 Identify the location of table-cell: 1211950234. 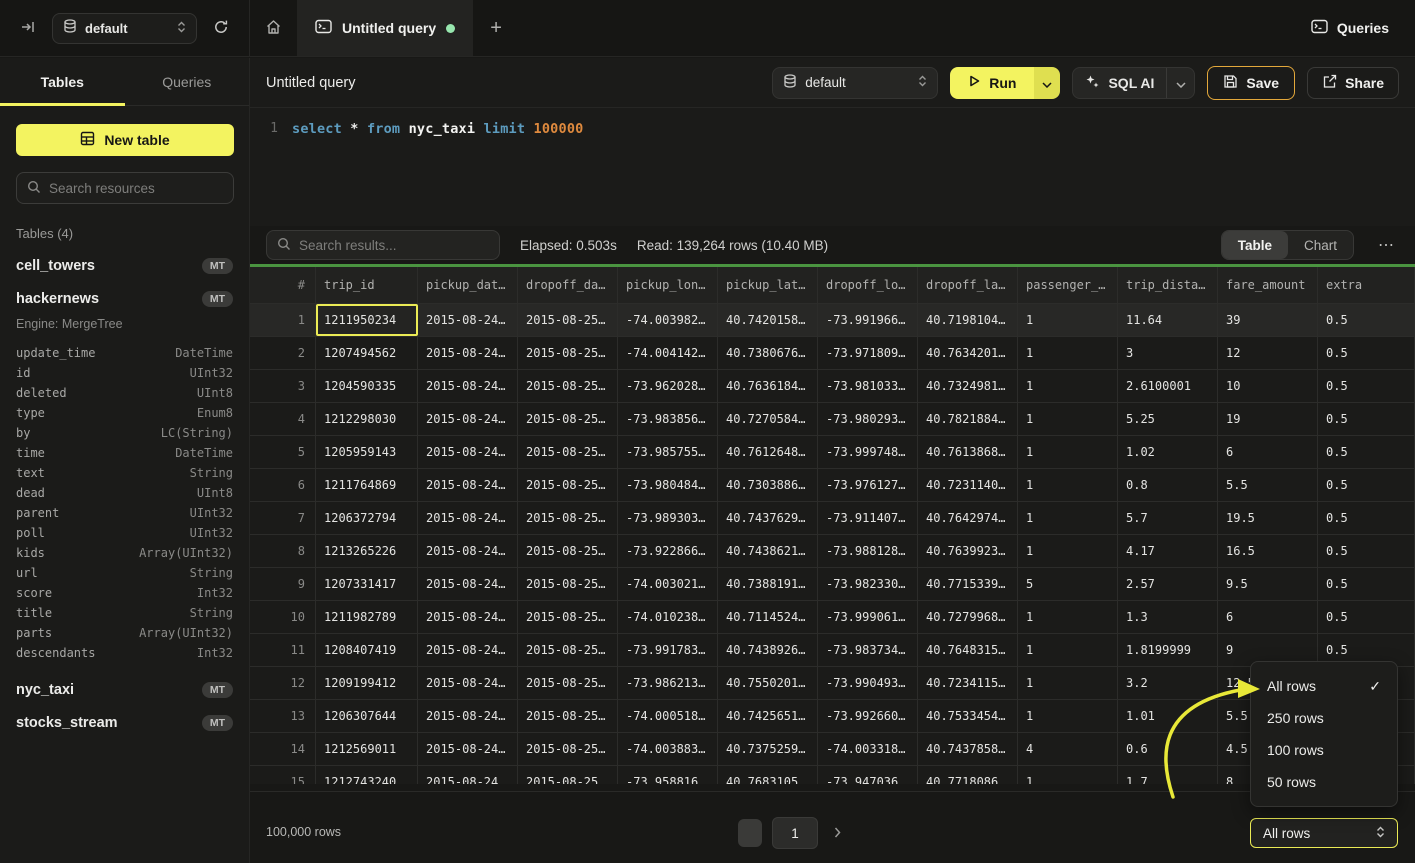
(367, 320).